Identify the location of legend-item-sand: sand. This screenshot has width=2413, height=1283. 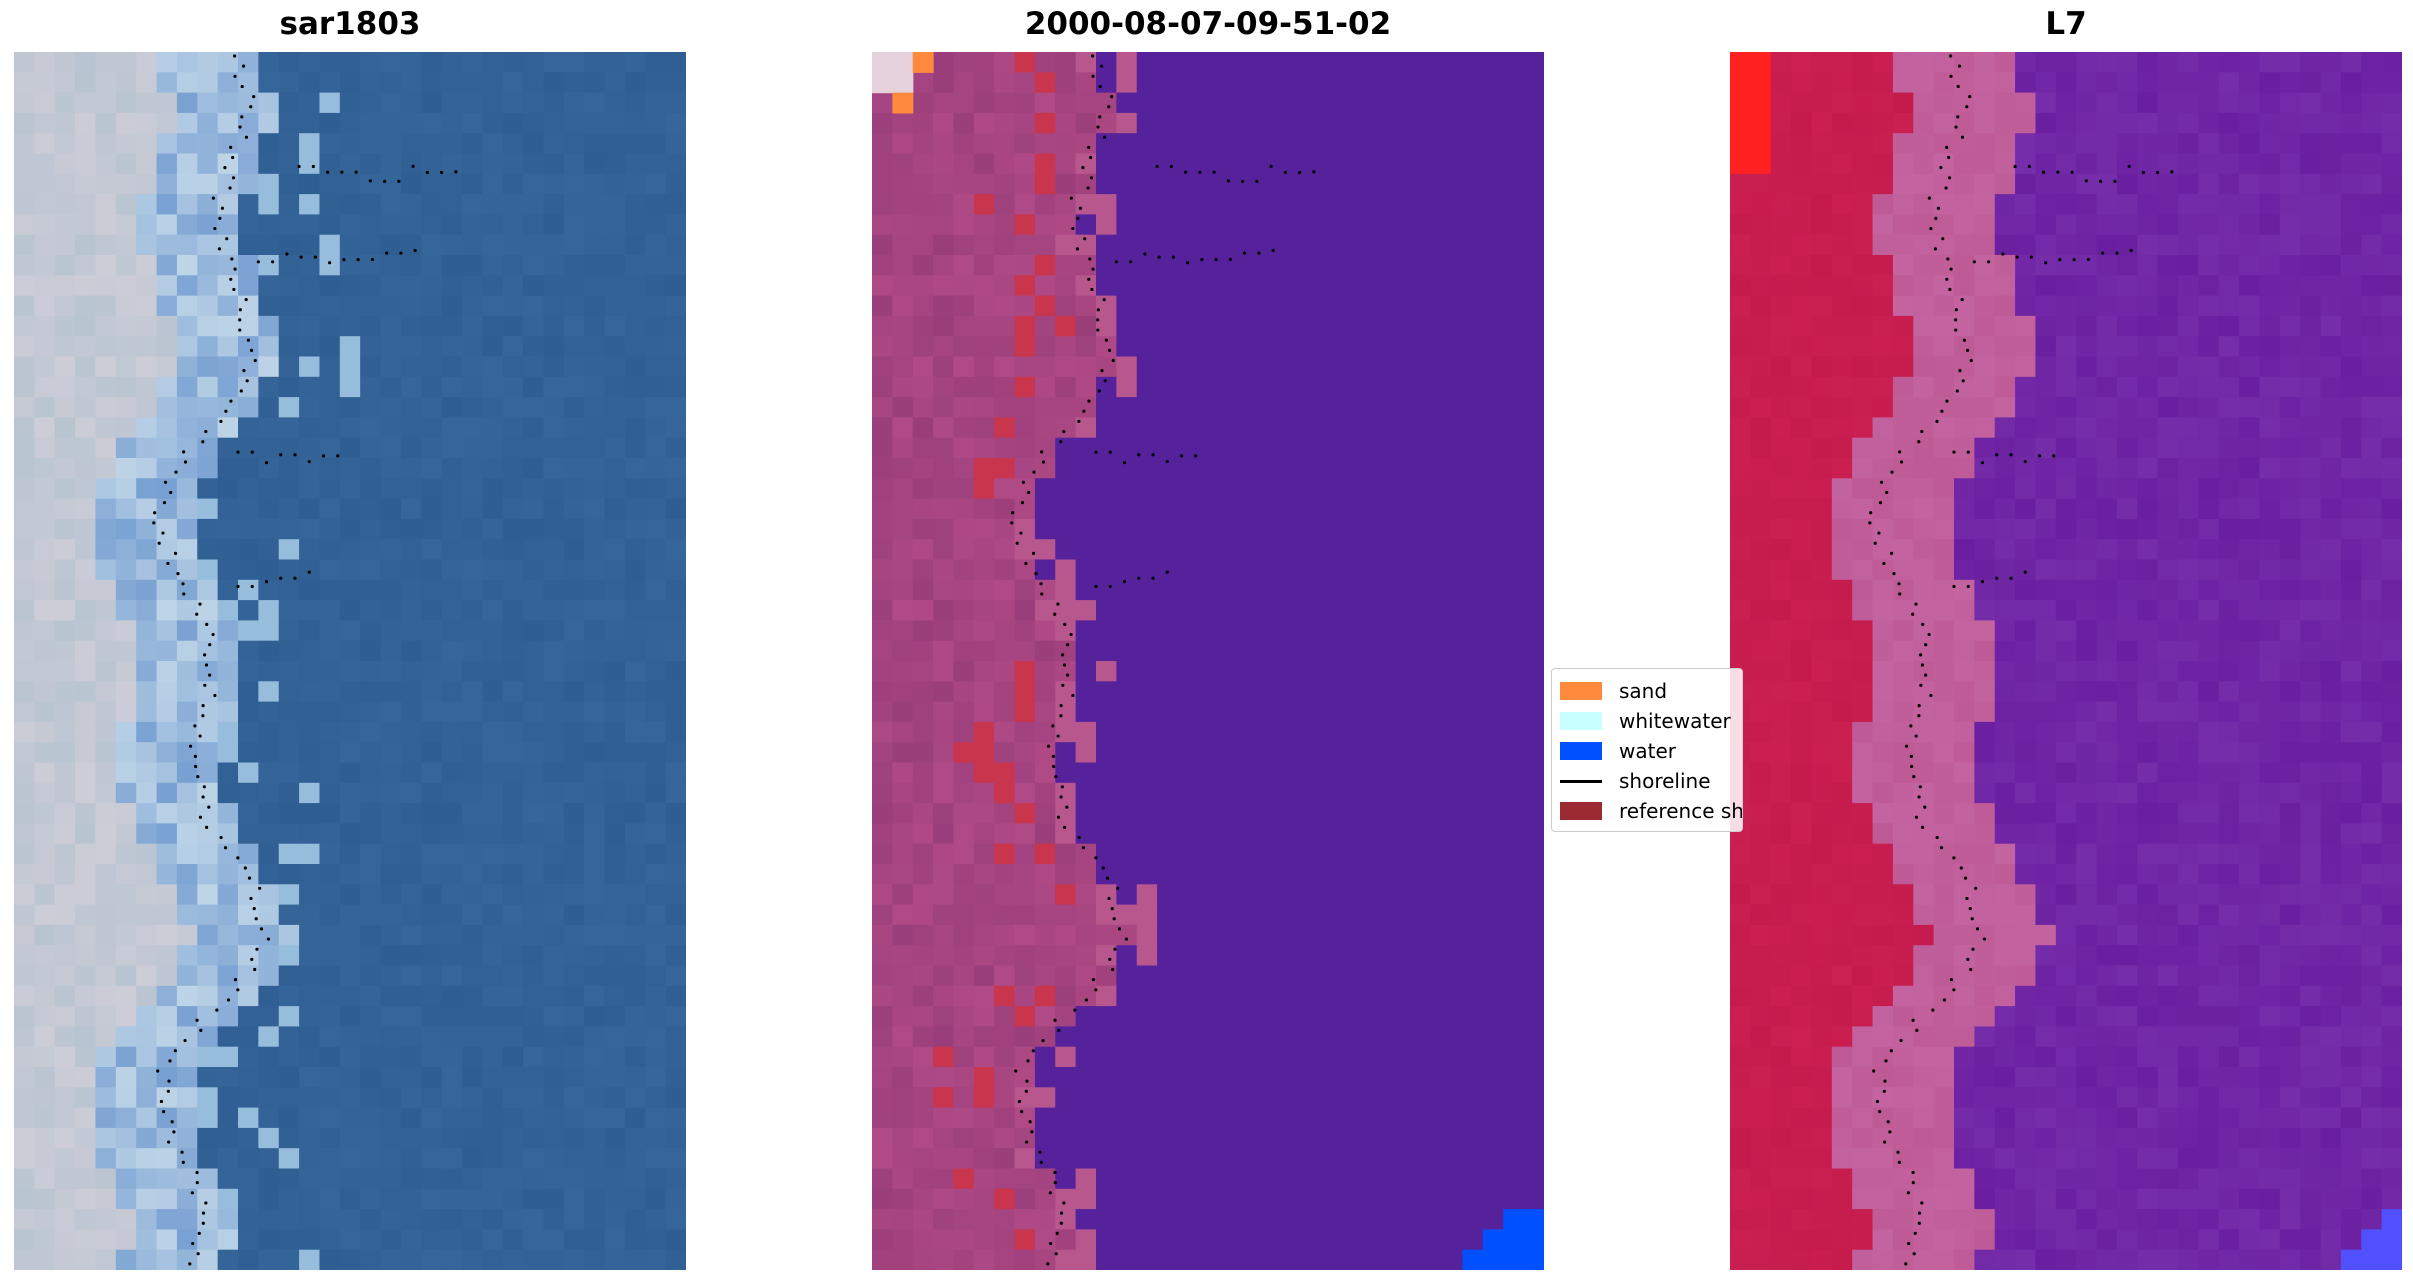
(1613, 691).